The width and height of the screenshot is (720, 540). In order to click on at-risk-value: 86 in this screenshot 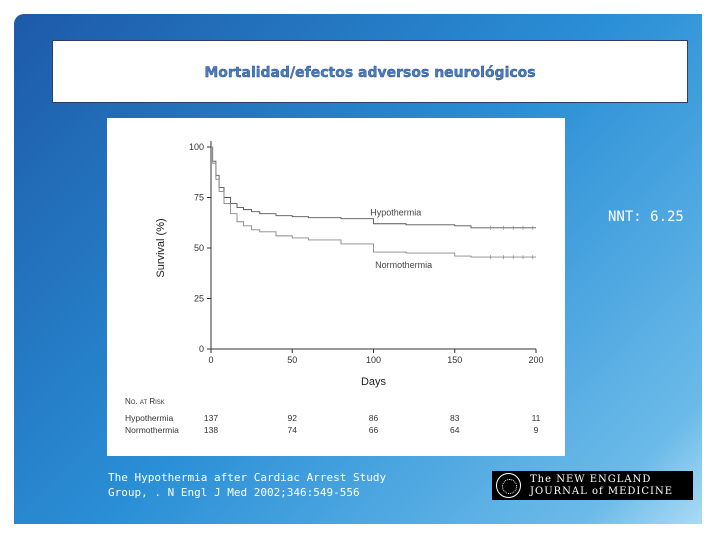, I will do `click(374, 418)`.